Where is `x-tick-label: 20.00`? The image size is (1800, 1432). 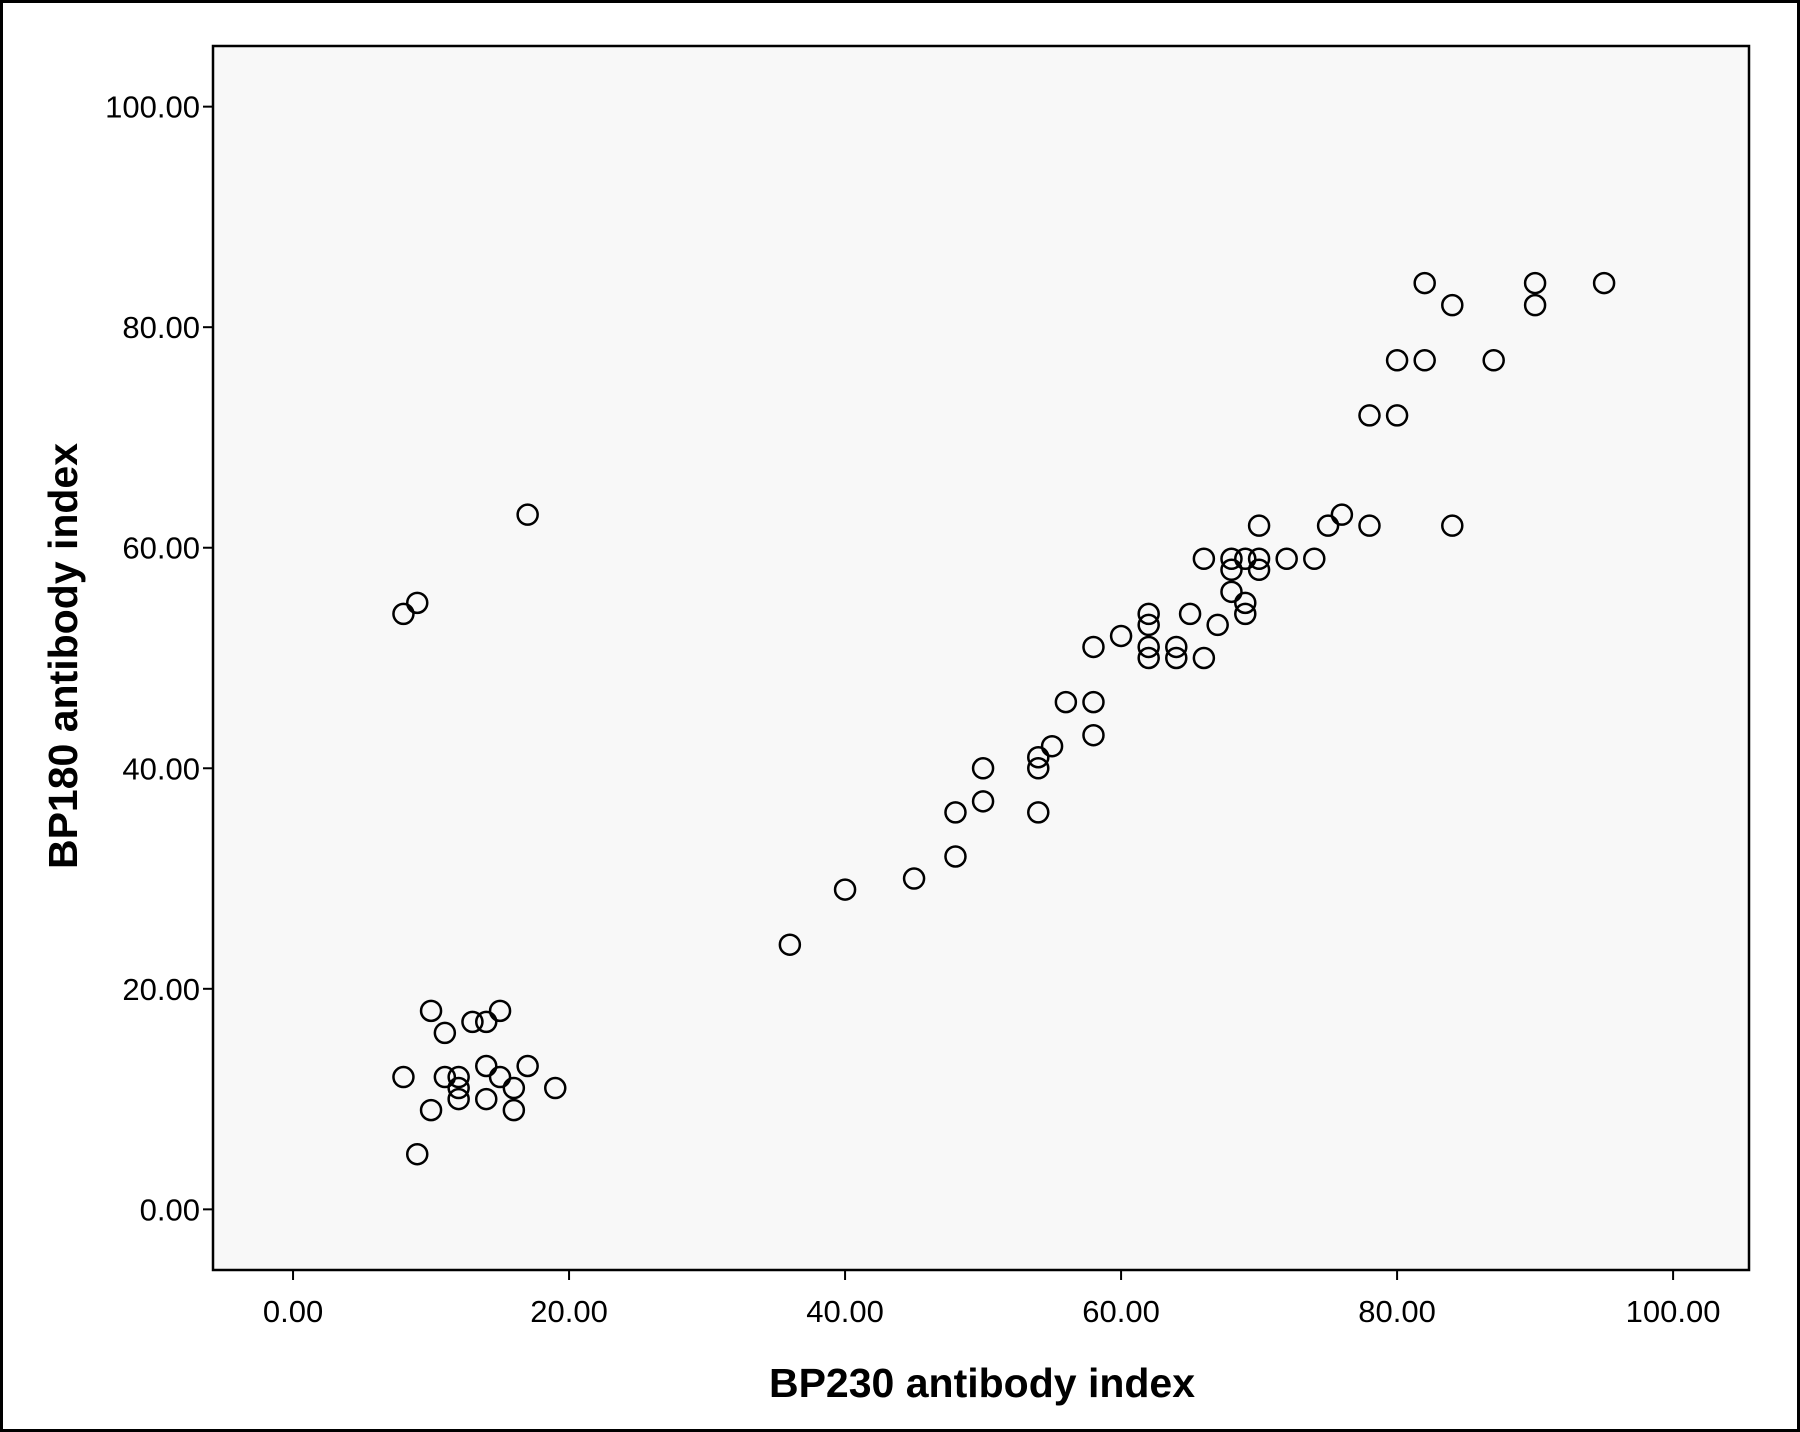
x-tick-label: 20.00 is located at coordinates (569, 1311).